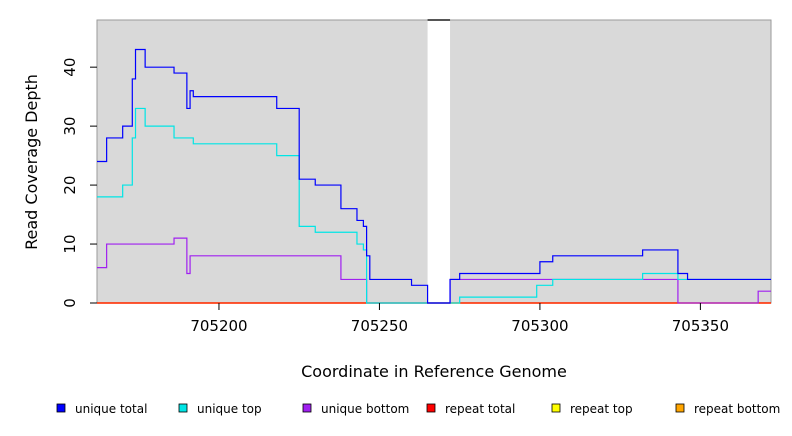 The height and width of the screenshot is (436, 792). Describe the element at coordinates (307, 408) in the screenshot. I see `legend-swatch-unique-bottom` at that location.